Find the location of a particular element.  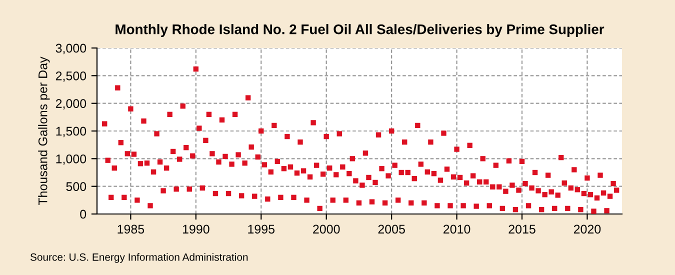

y-tick-label: 1,500 is located at coordinates (71, 132).